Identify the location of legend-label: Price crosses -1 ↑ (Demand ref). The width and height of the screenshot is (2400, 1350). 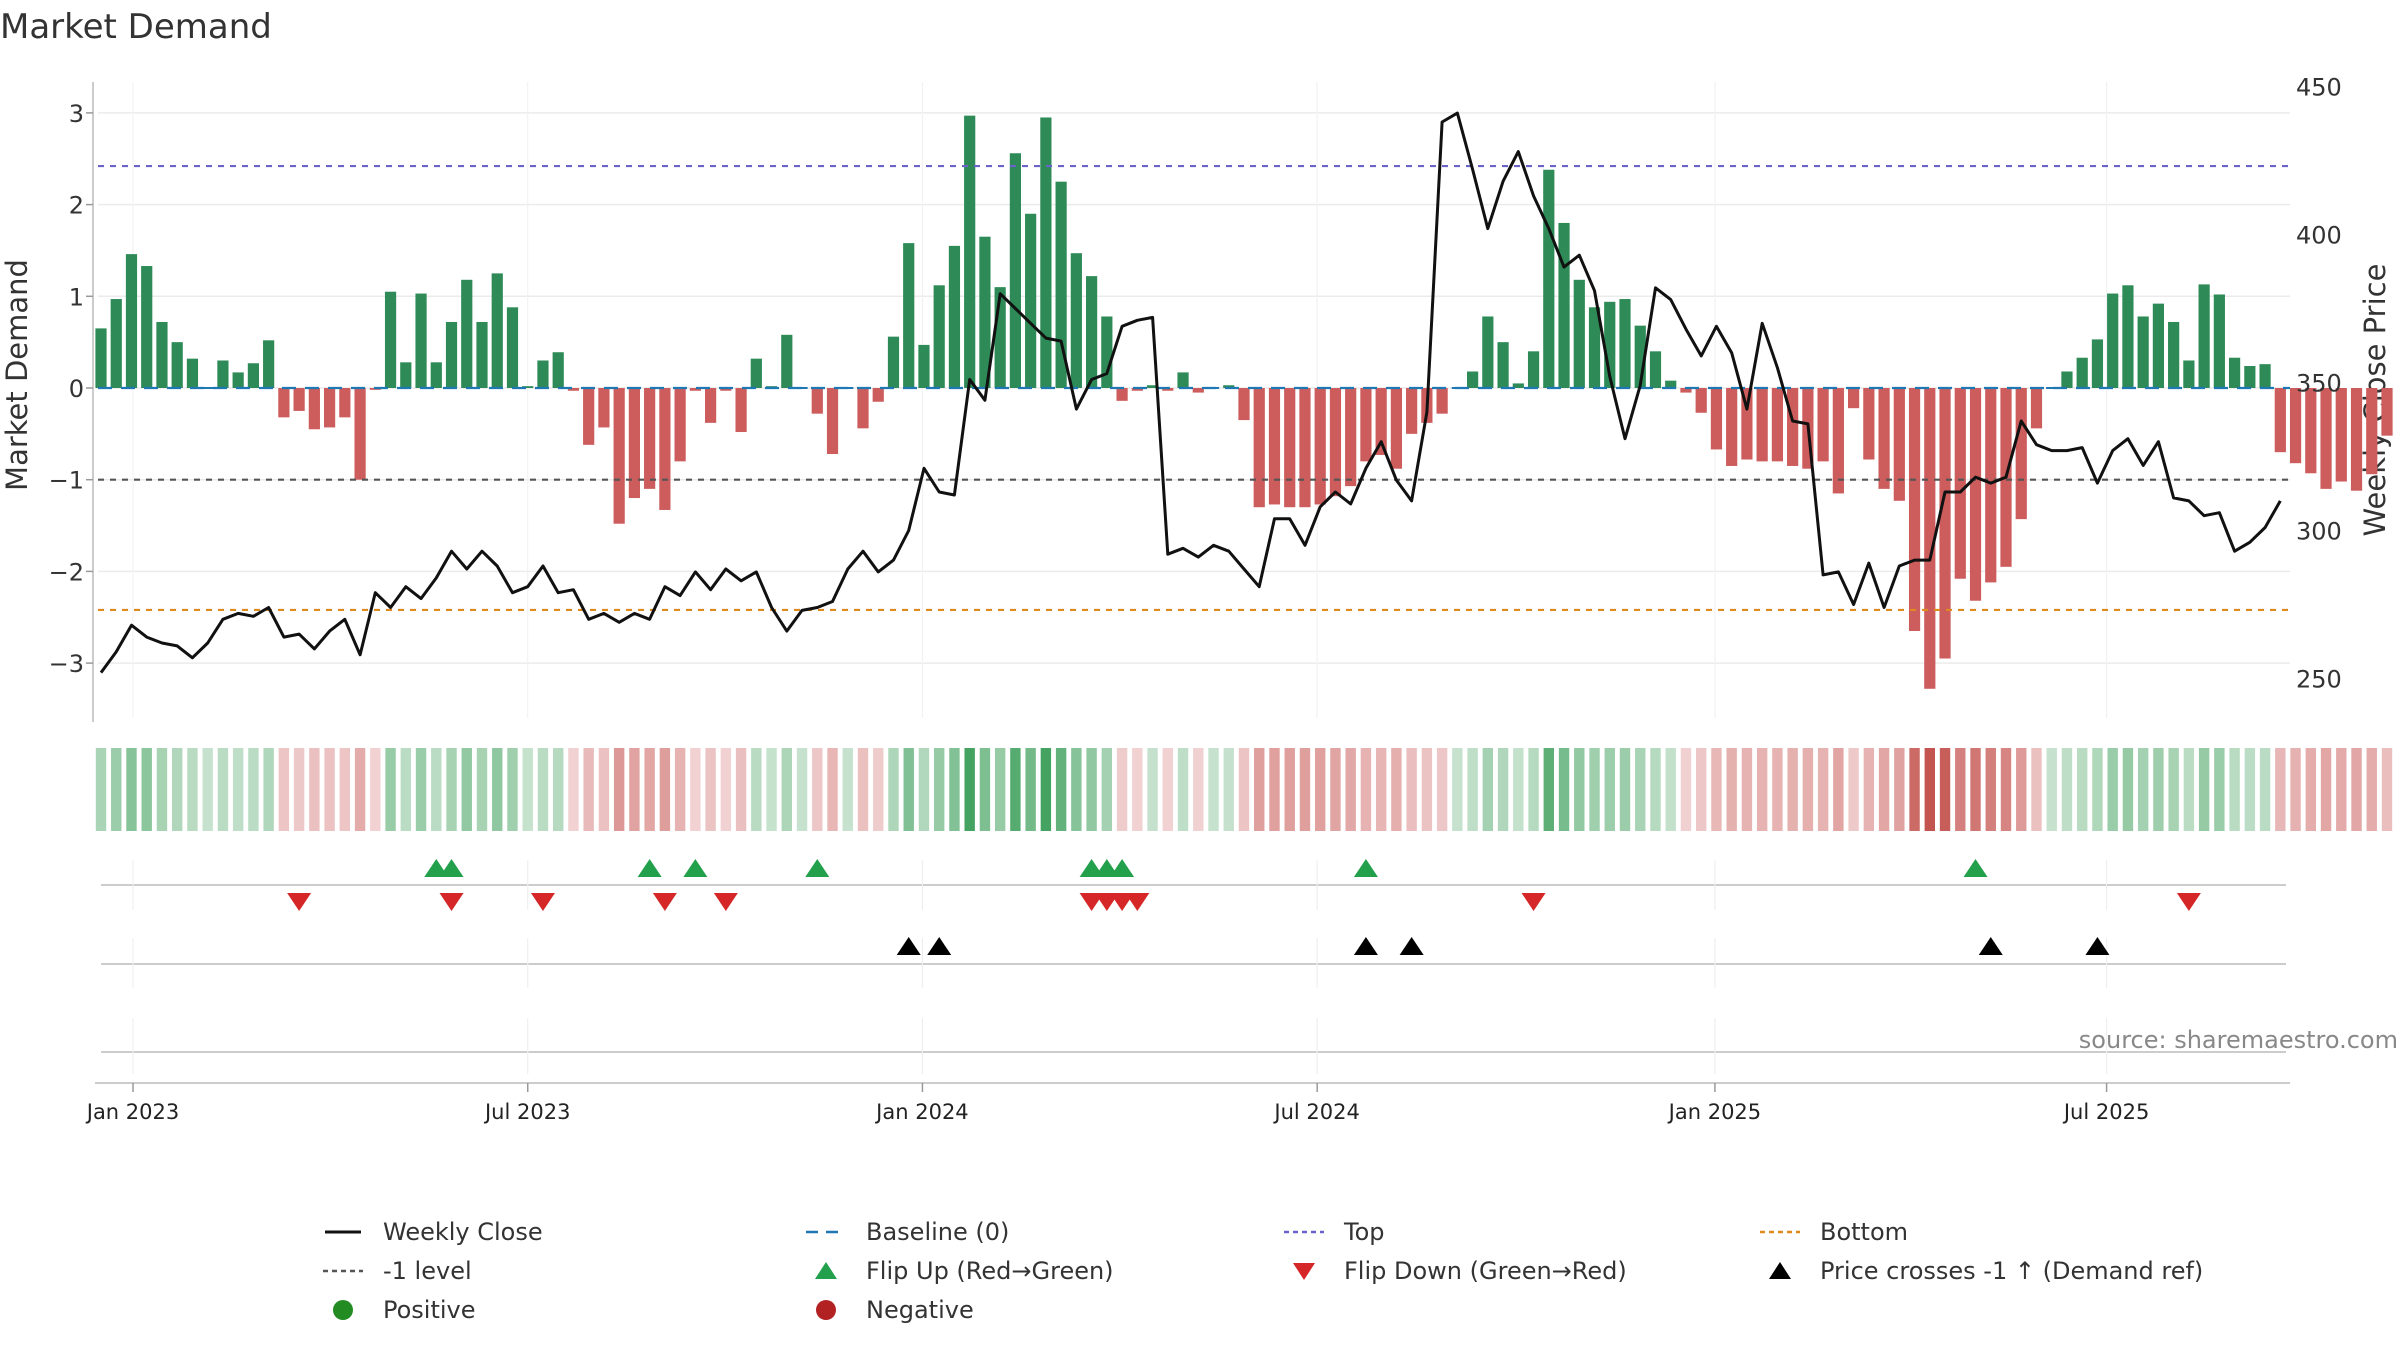
(2011, 1271).